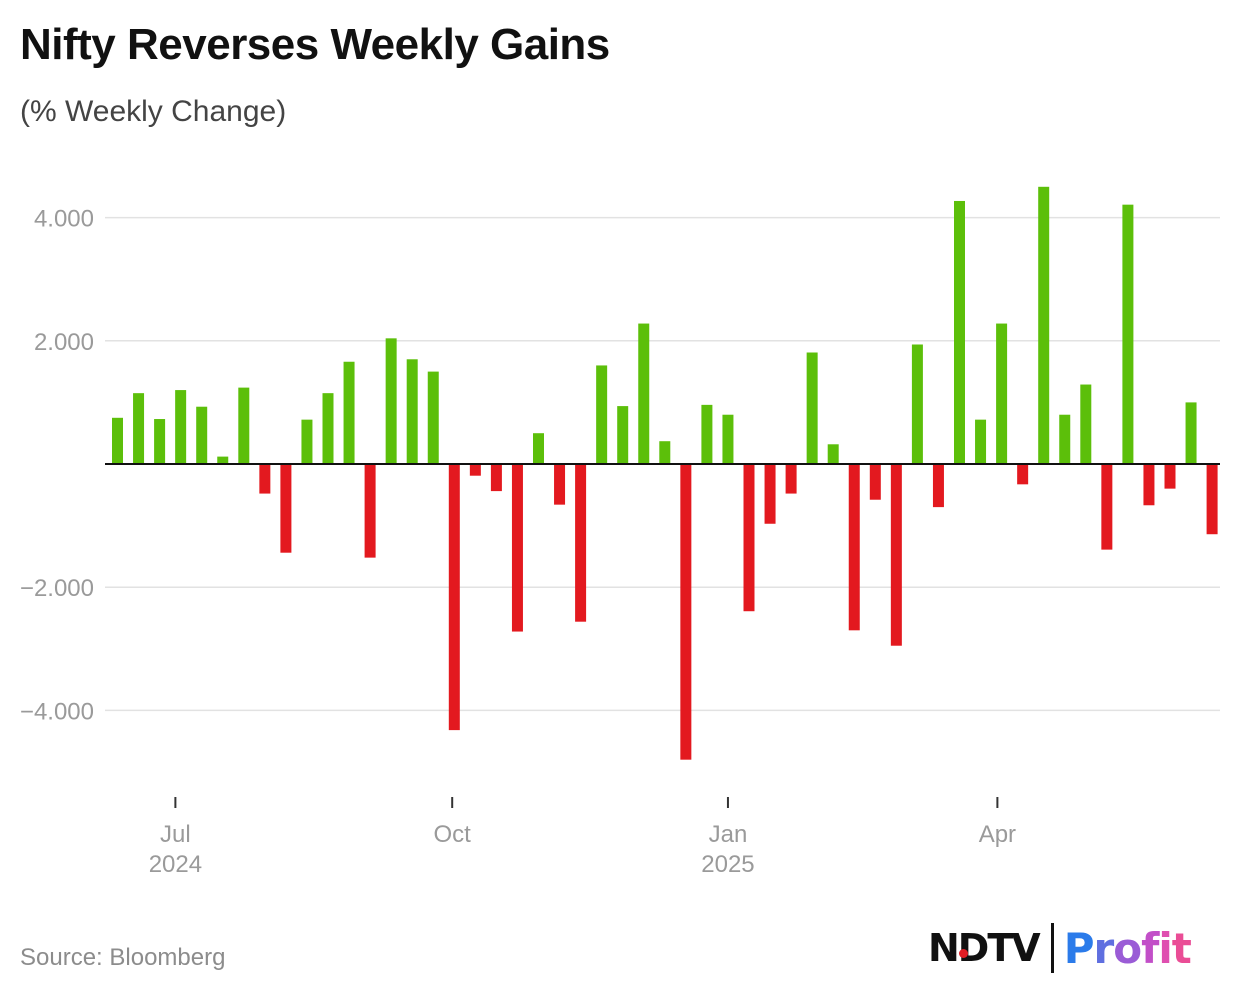 The height and width of the screenshot is (994, 1240). I want to click on profit-letter: t, so click(1181, 948).